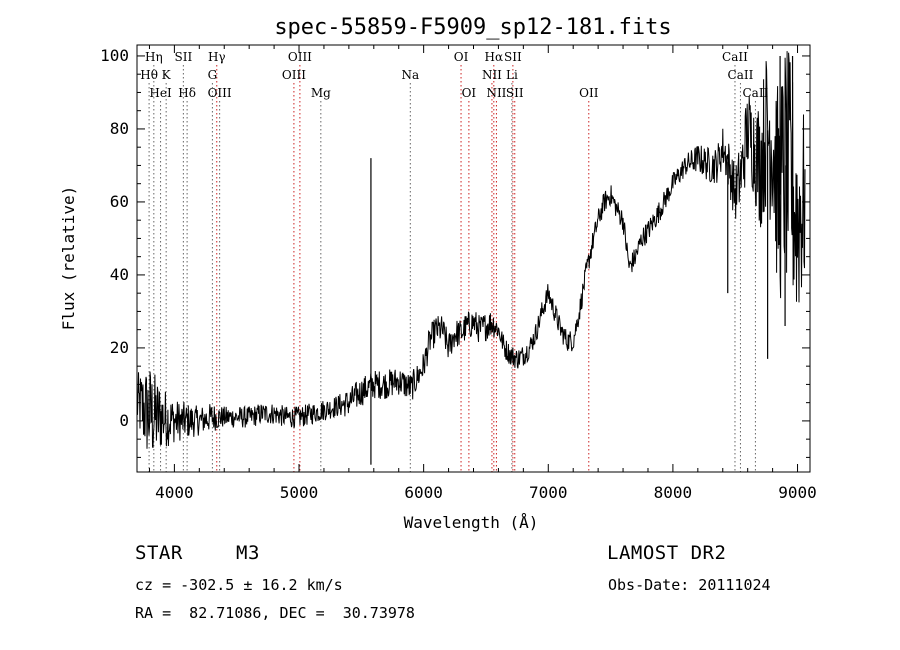 This screenshot has height=650, width=900. Describe the element at coordinates (213, 75) in the screenshot. I see `spectral-line-label: G` at that location.